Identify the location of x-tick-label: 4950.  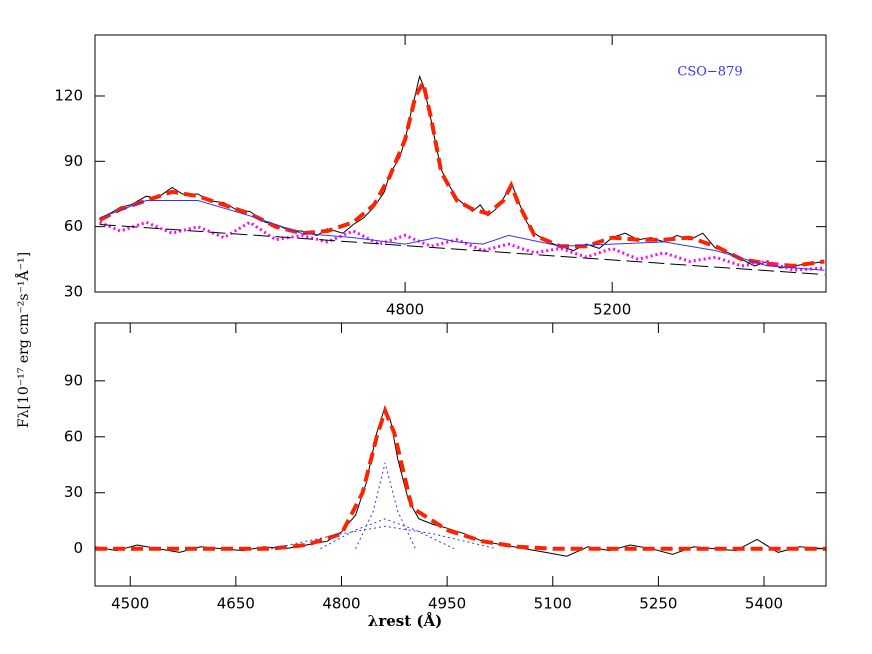
(447, 604).